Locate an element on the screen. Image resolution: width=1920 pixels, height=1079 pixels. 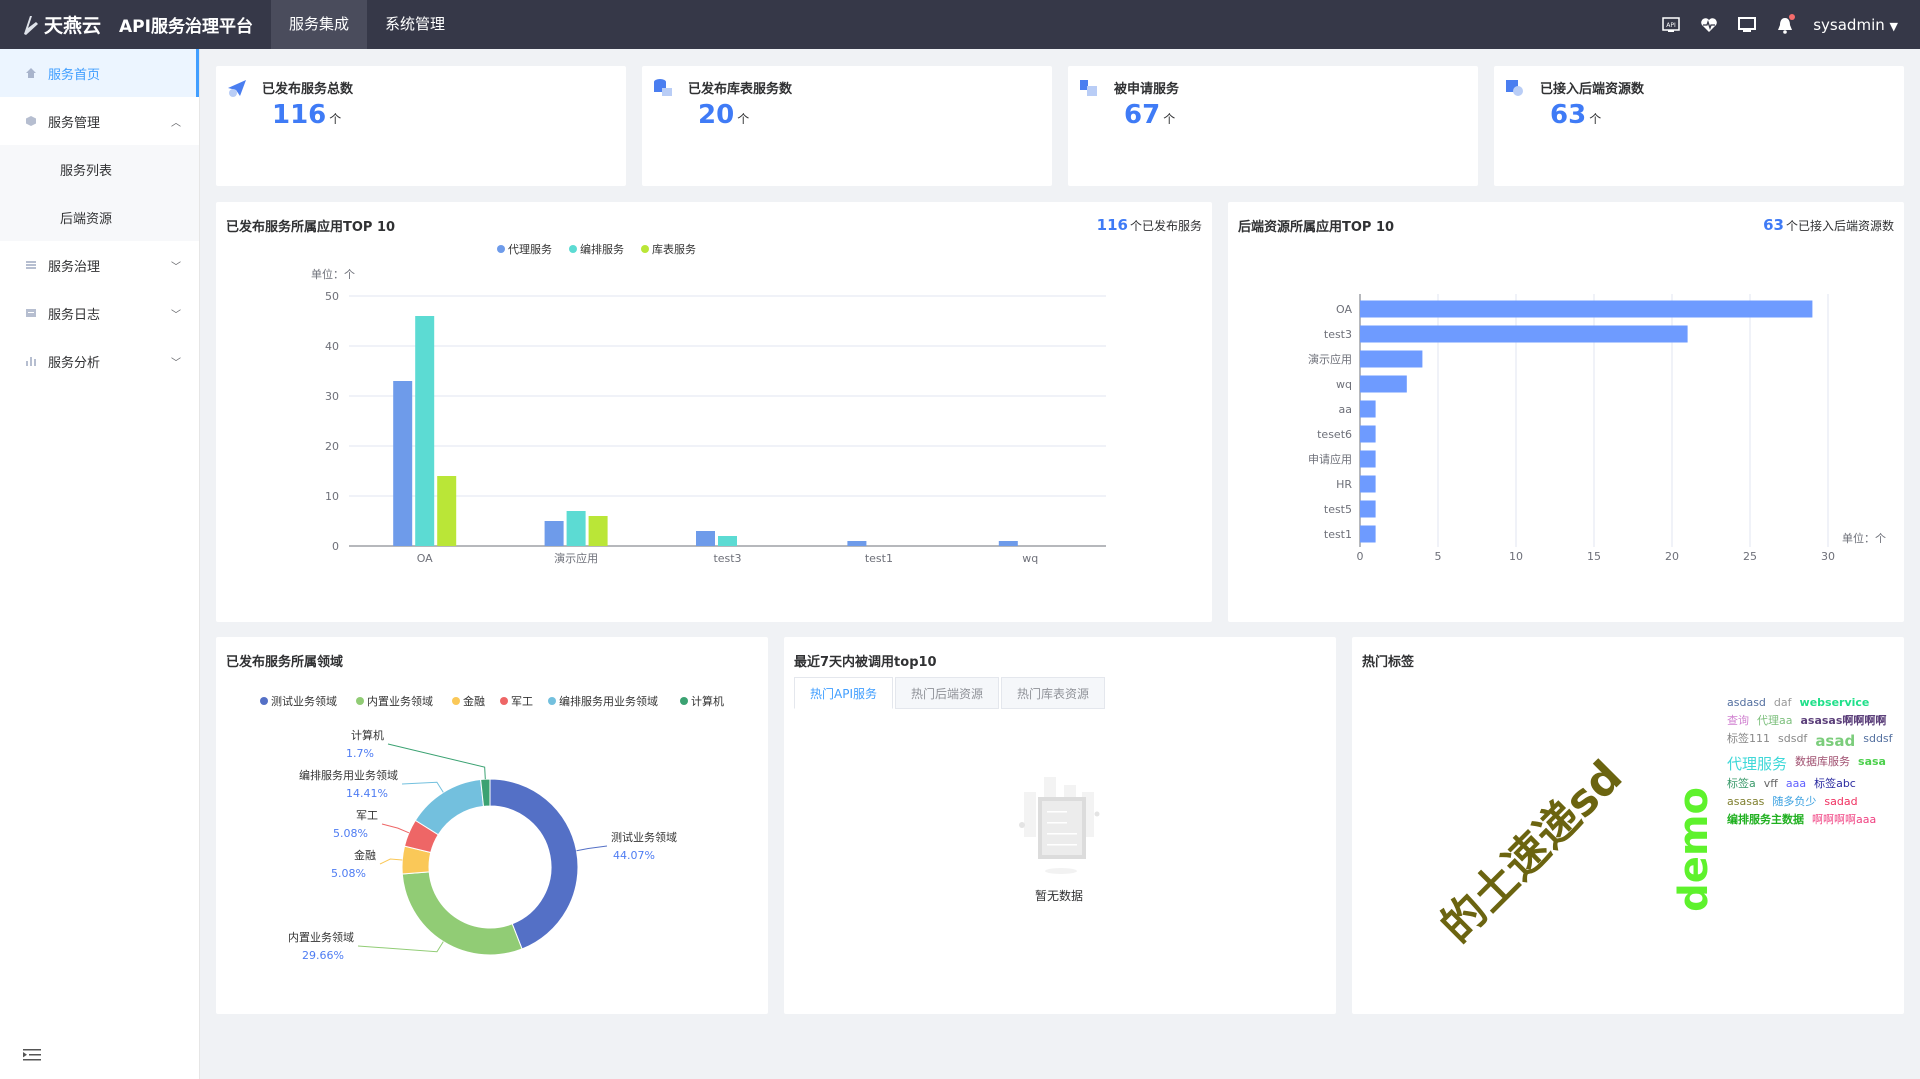
stat-number: 116 is located at coordinates (299, 115).